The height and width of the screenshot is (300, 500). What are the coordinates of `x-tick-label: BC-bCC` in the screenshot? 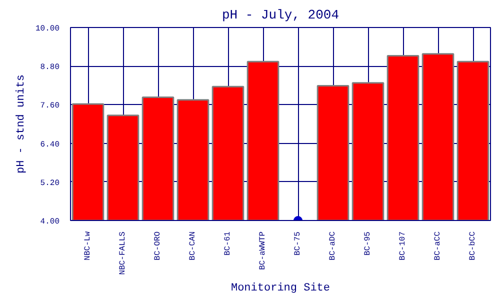 It's located at (473, 245).